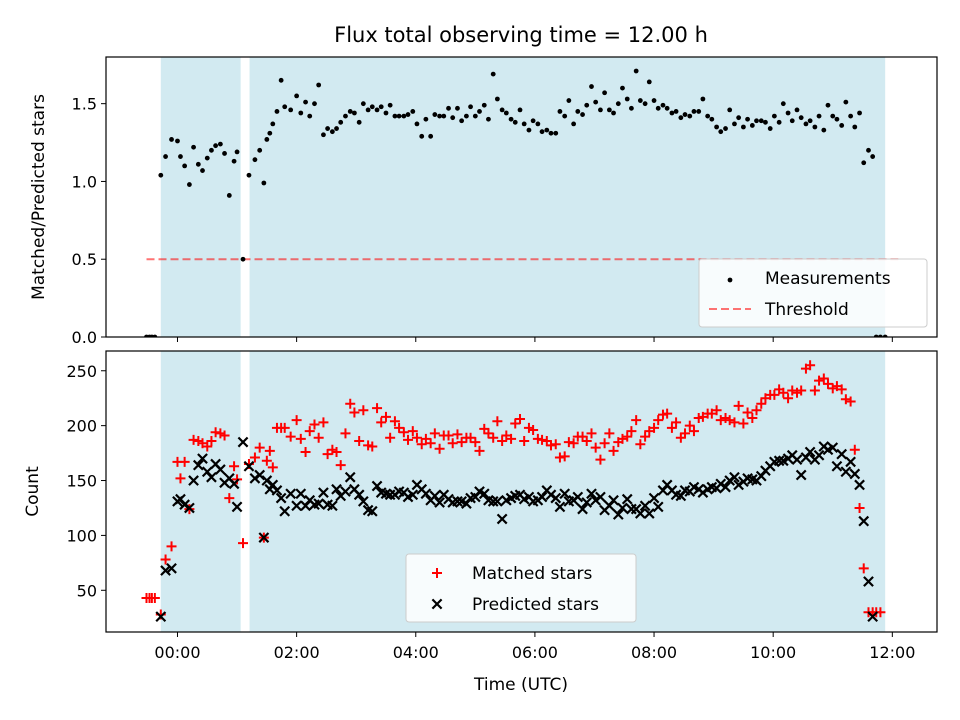 The height and width of the screenshot is (720, 960). I want to click on observing-window-band, so click(200, 491).